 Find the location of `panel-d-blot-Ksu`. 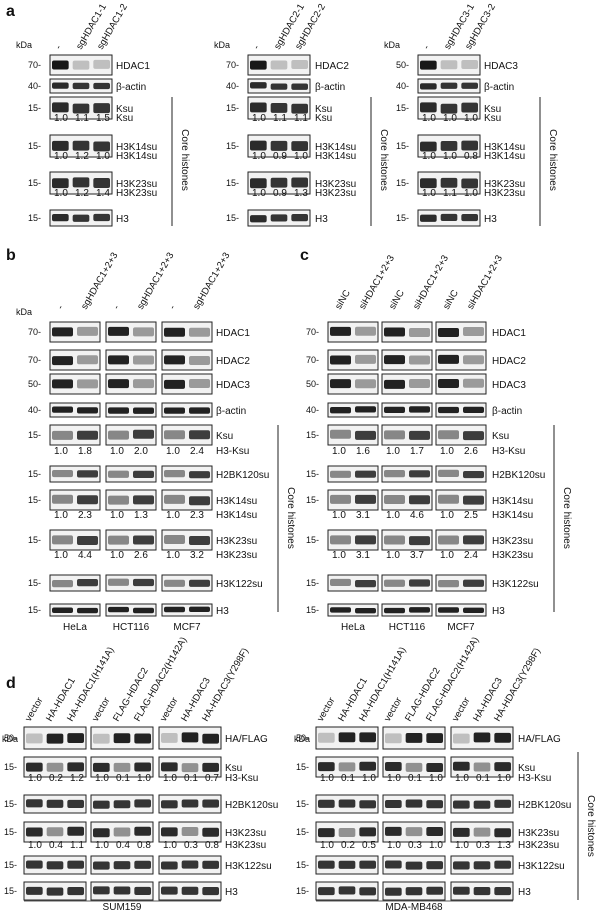

panel-d-blot-Ksu is located at coordinates (55, 767).